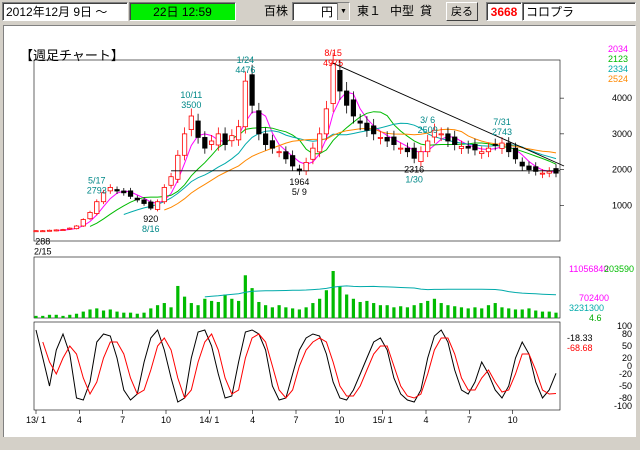  I want to click on annotation-value: 3500, so click(191, 105).